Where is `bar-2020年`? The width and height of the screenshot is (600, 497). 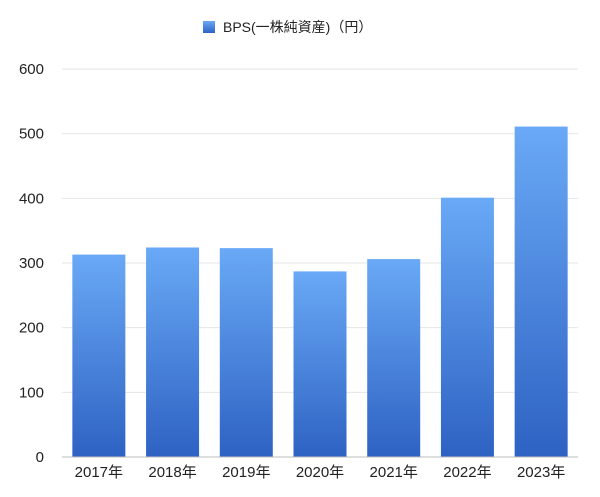 bar-2020年 is located at coordinates (320, 364).